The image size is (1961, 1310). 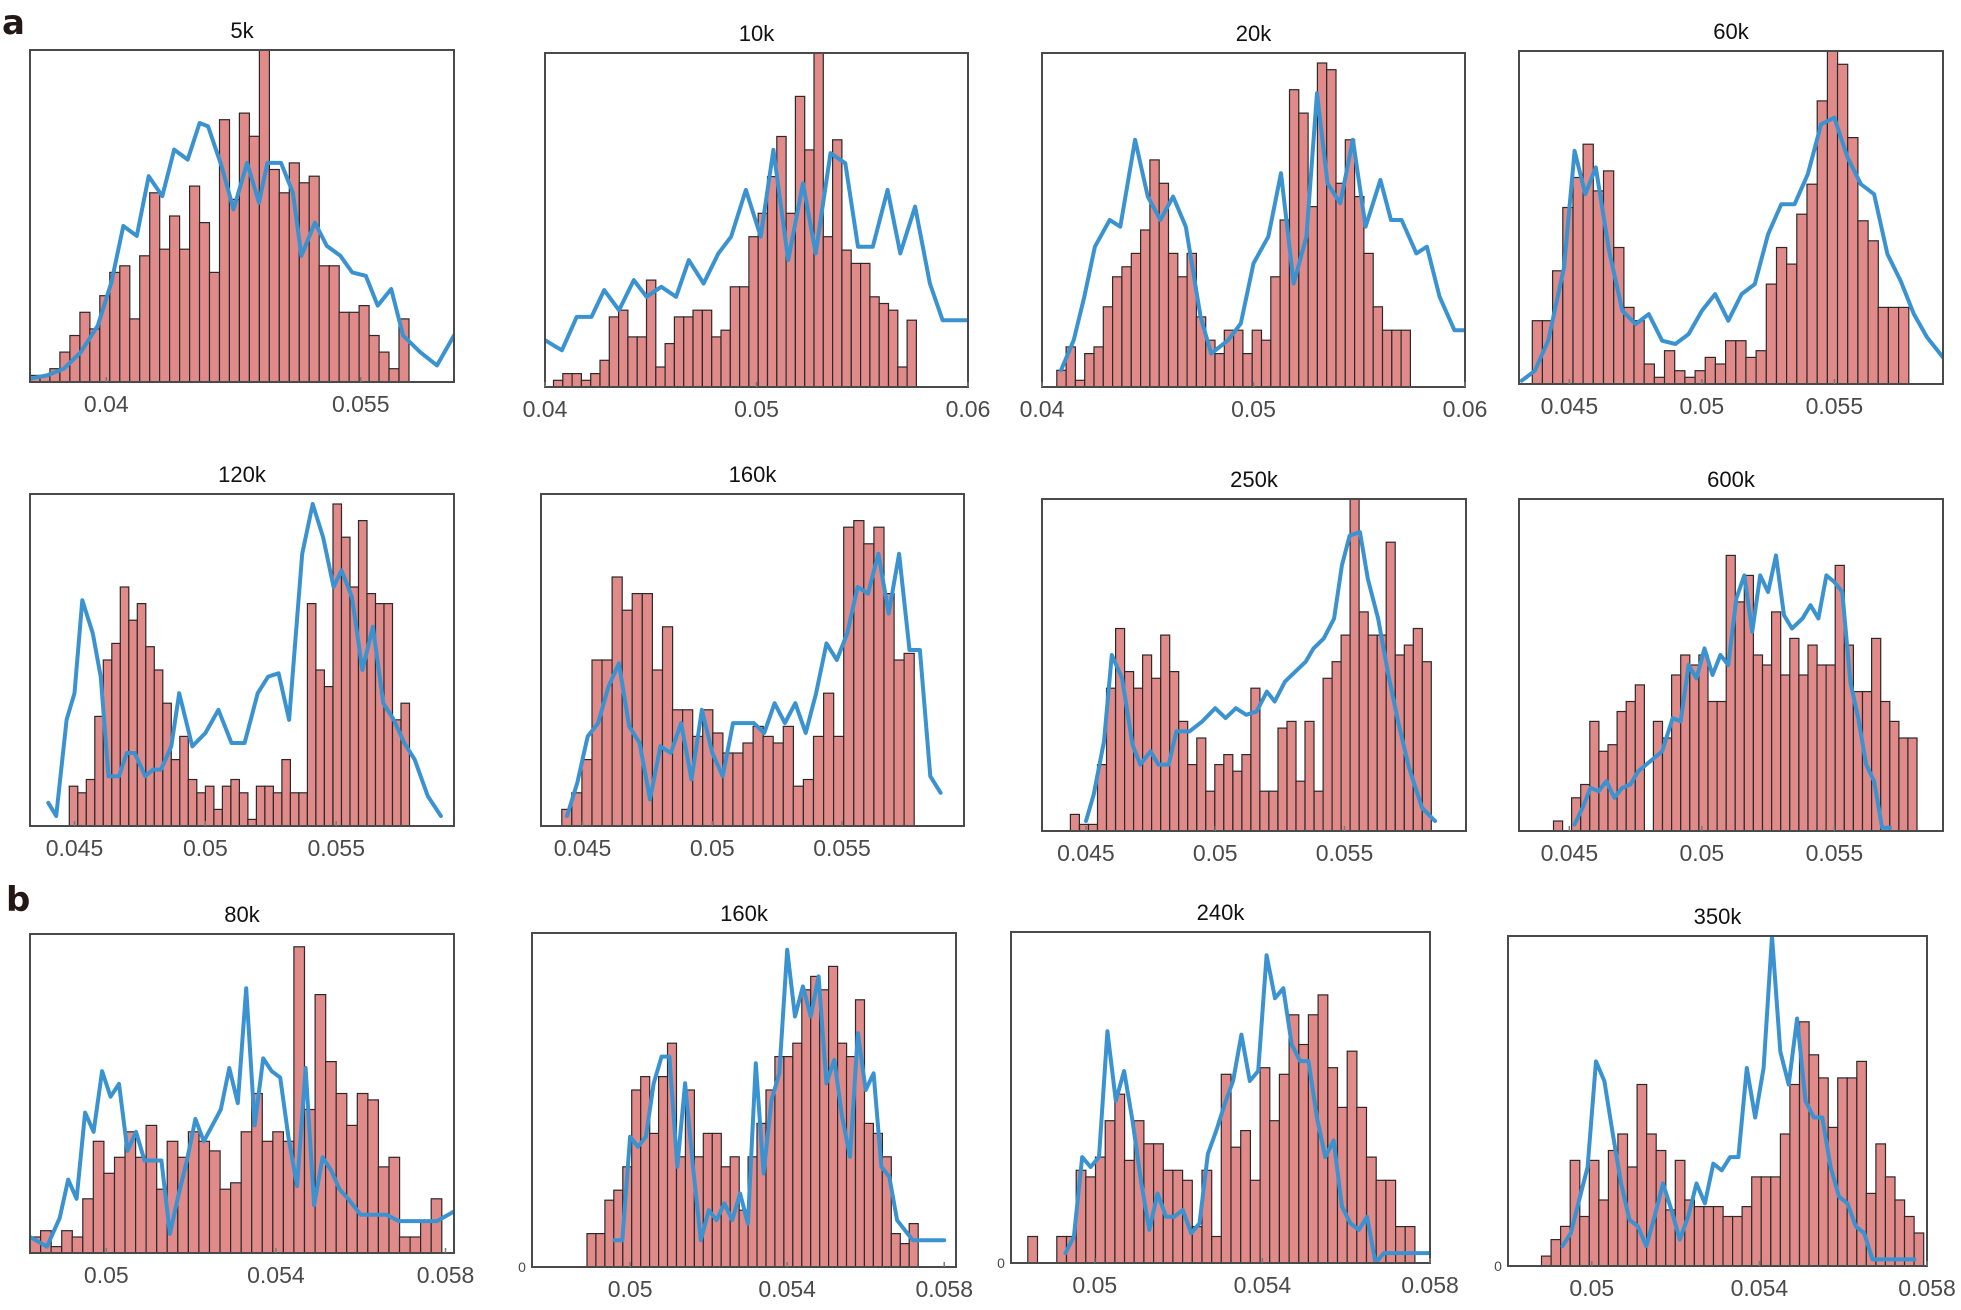 What do you see at coordinates (787, 1289) in the screenshot?
I see `x-tick-label: 0.054` at bounding box center [787, 1289].